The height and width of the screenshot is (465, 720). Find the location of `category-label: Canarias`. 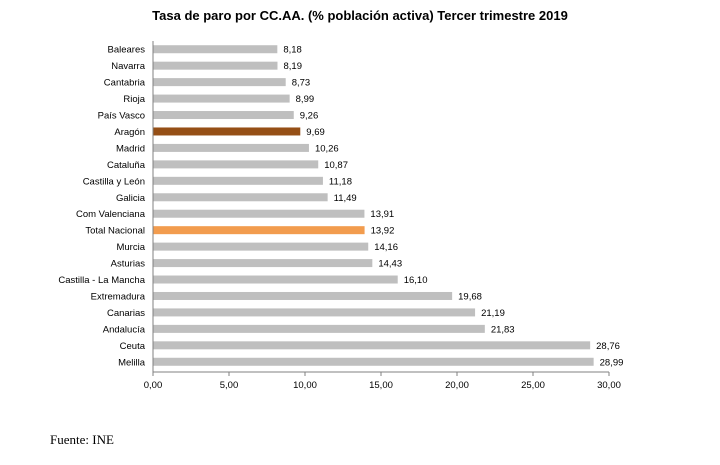

category-label: Canarias is located at coordinates (126, 313).